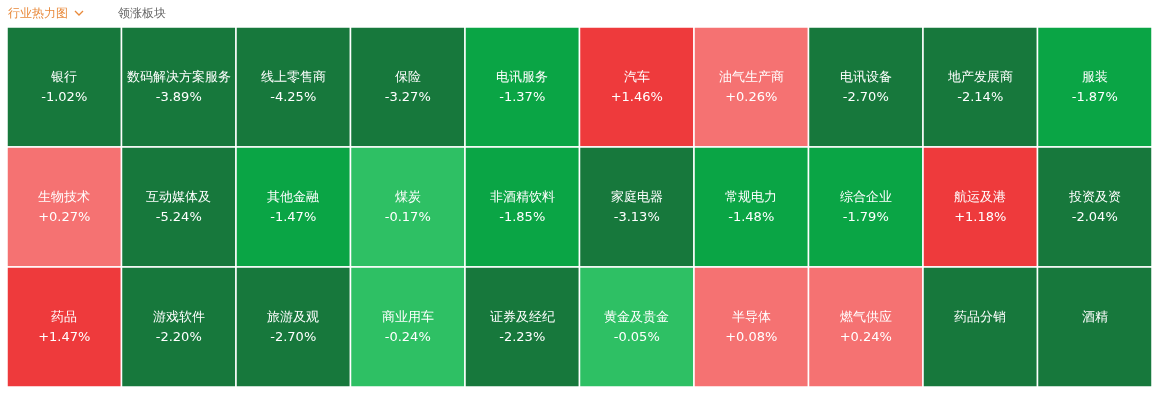 This screenshot has width=1161, height=406. What do you see at coordinates (293, 316) in the screenshot?
I see `category-label: 旅游及观` at bounding box center [293, 316].